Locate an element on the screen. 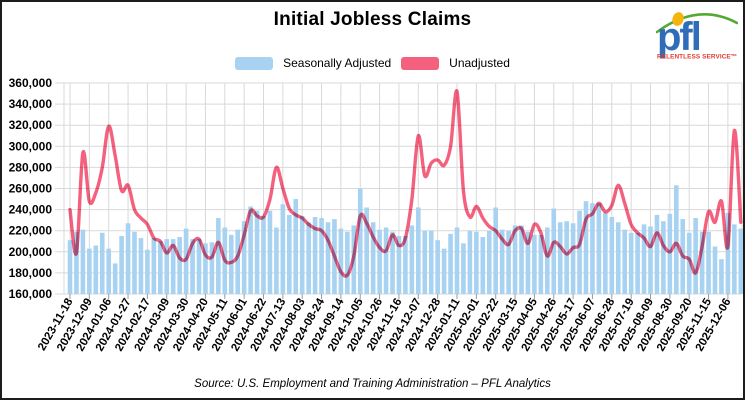  logo-tagline: RELENTLESS SERVICE™ is located at coordinates (697, 57).